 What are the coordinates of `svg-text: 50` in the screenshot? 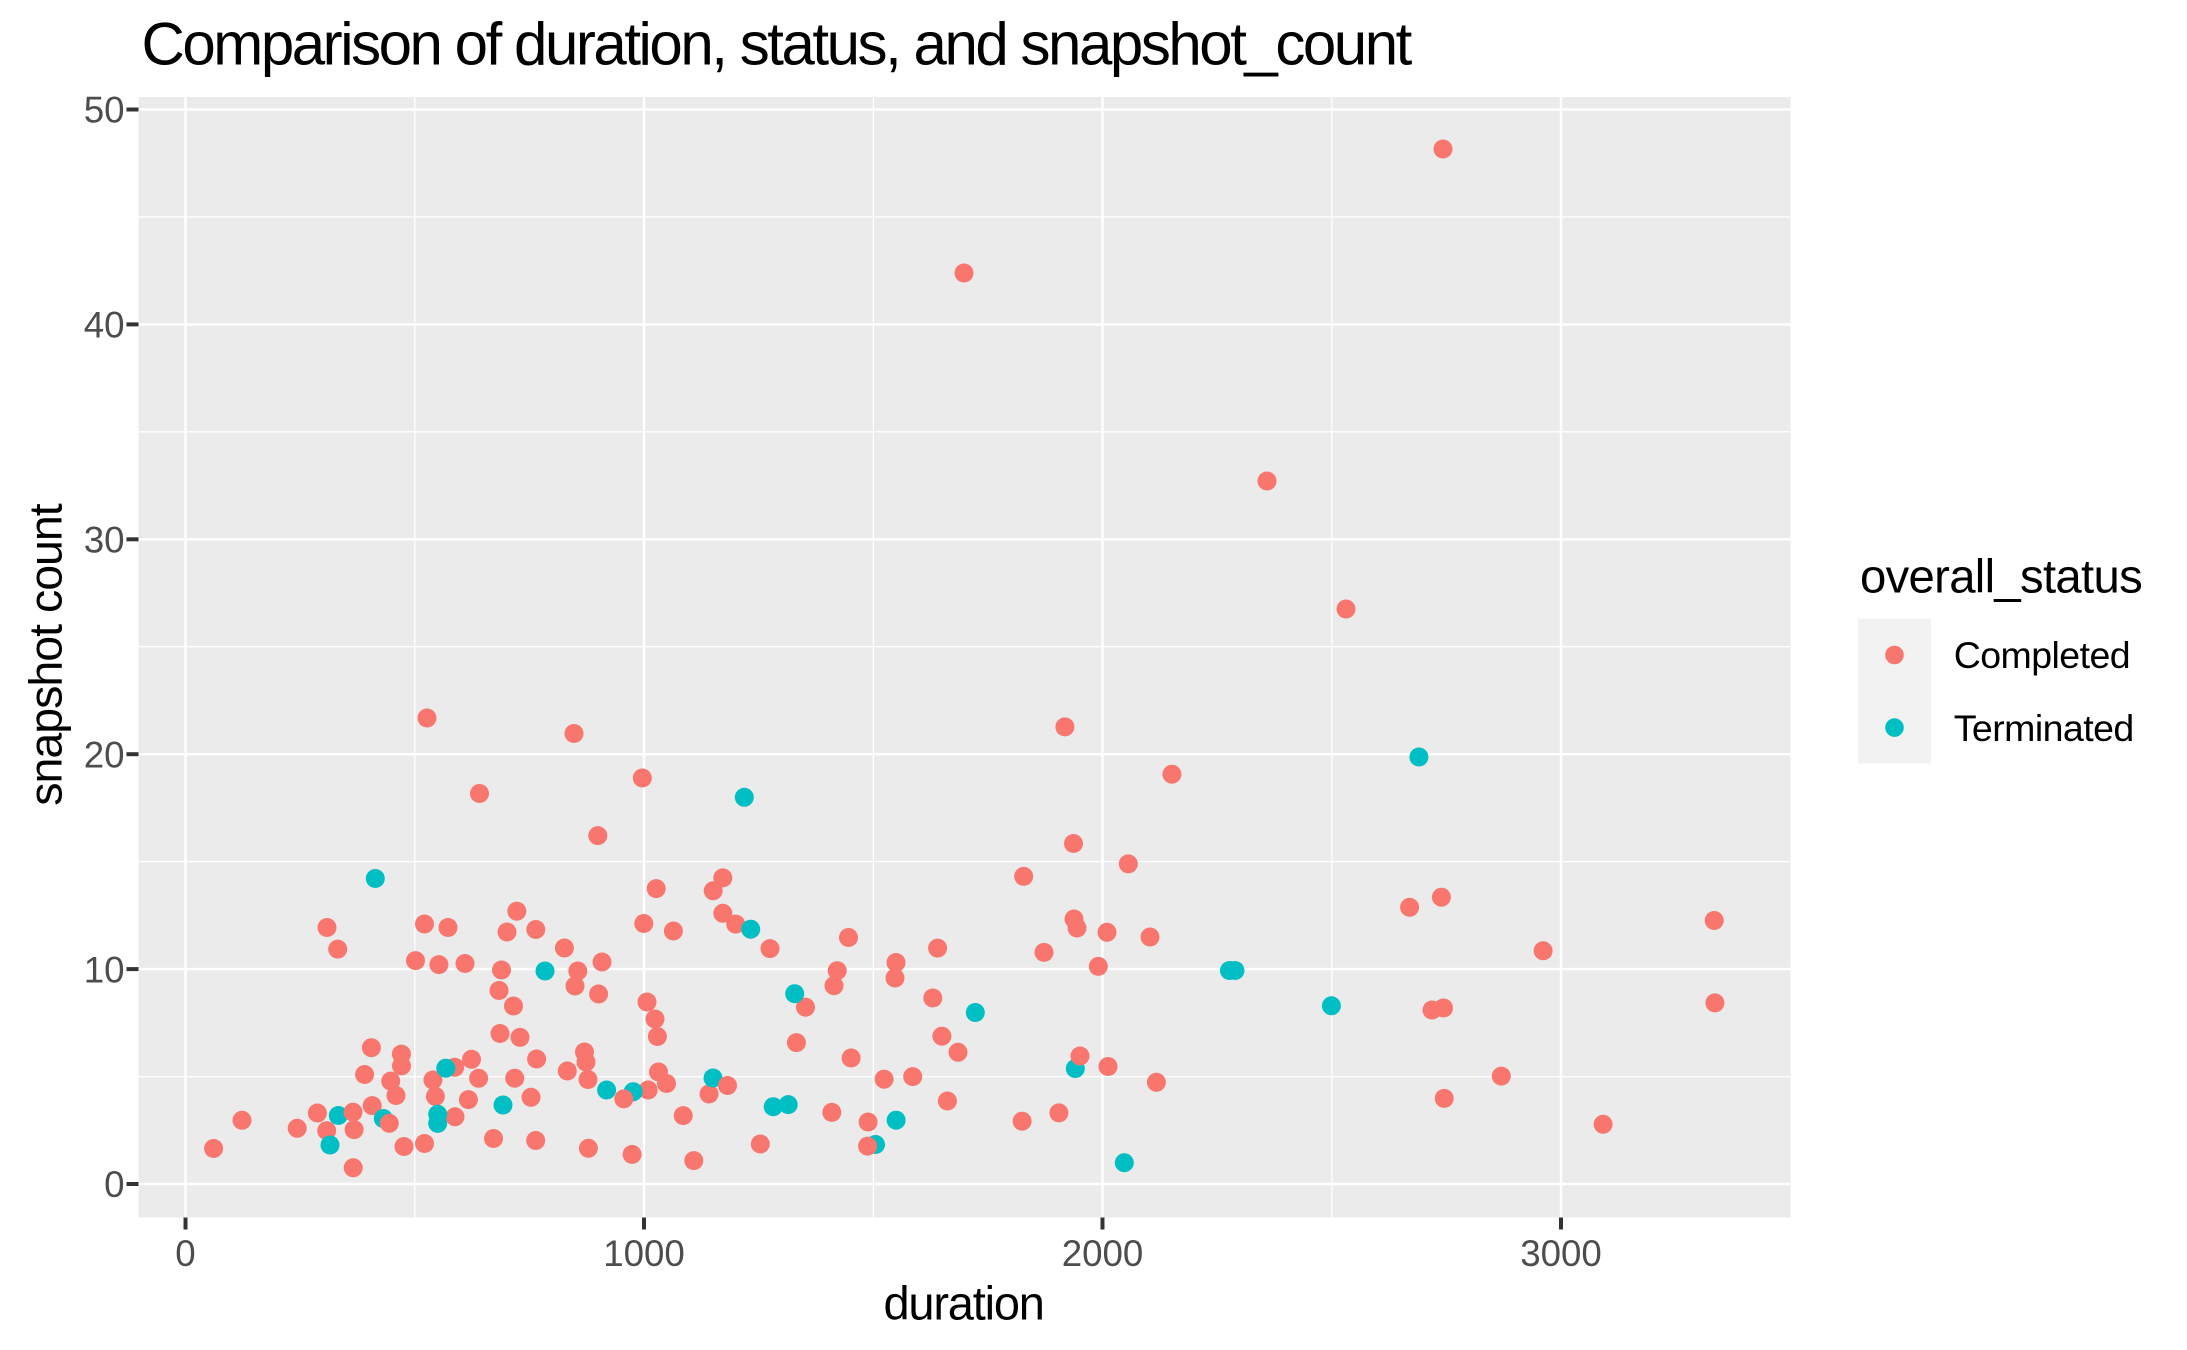 It's located at (104, 110).